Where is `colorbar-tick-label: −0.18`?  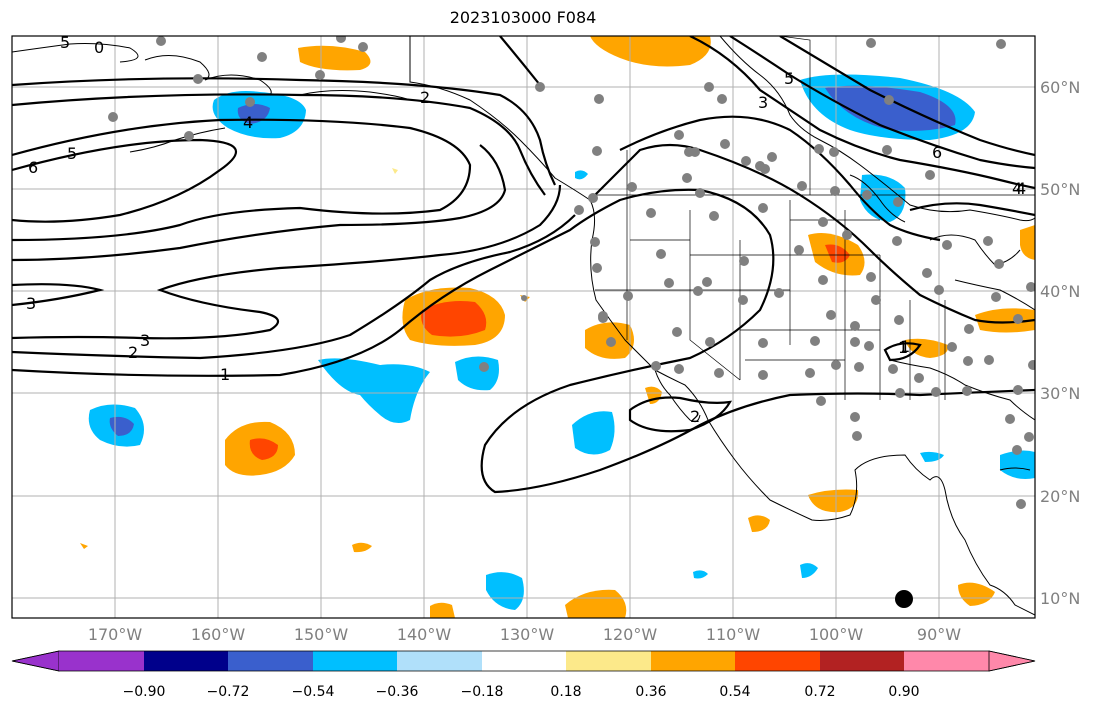 colorbar-tick-label: −0.18 is located at coordinates (482, 692).